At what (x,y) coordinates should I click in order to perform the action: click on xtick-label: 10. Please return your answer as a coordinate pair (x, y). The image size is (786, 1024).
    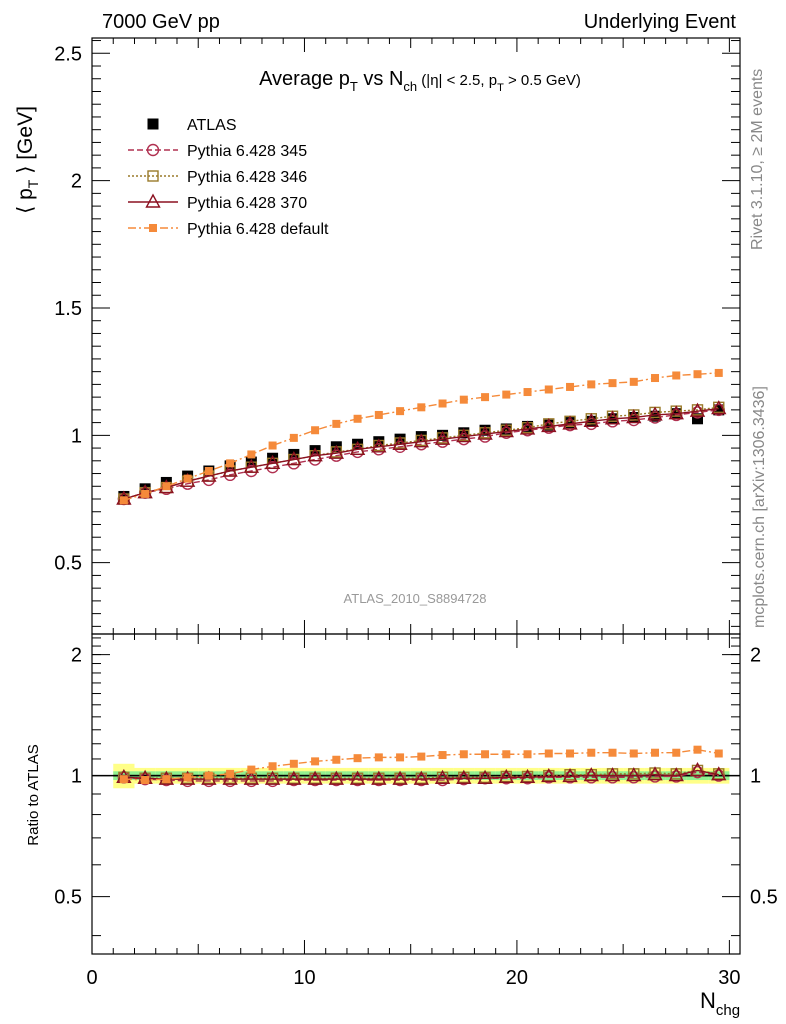
    Looking at the image, I should click on (304, 978).